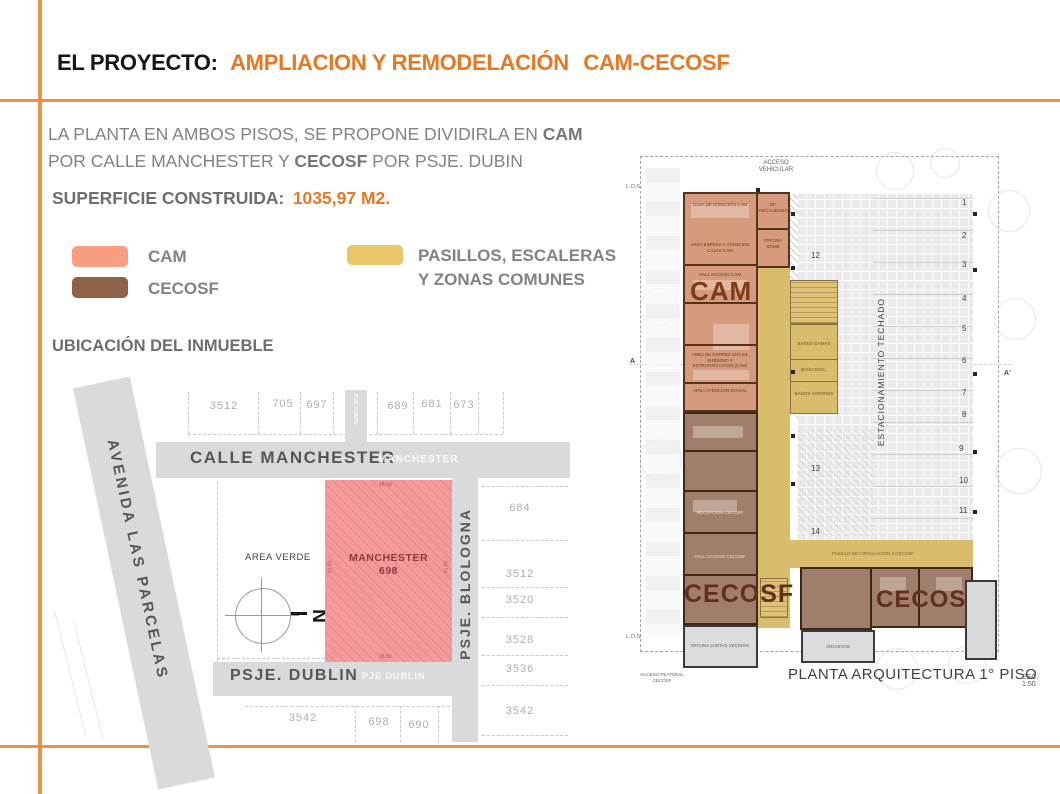  Describe the element at coordinates (221, 198) in the screenshot. I see `superficie-row: SUPERFICIE CONSTRUIDA: 1035,97 M2.` at that location.